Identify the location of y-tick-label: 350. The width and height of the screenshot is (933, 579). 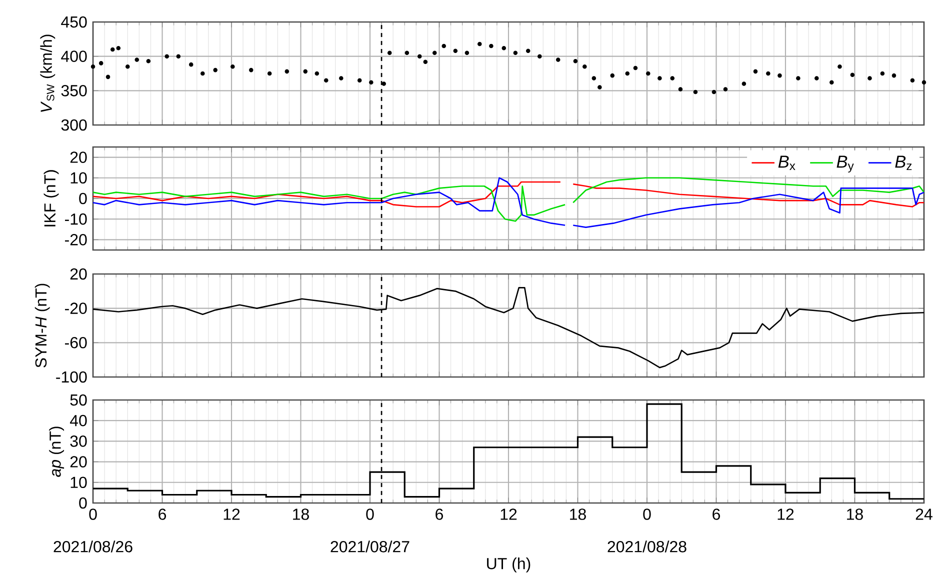
(74, 90).